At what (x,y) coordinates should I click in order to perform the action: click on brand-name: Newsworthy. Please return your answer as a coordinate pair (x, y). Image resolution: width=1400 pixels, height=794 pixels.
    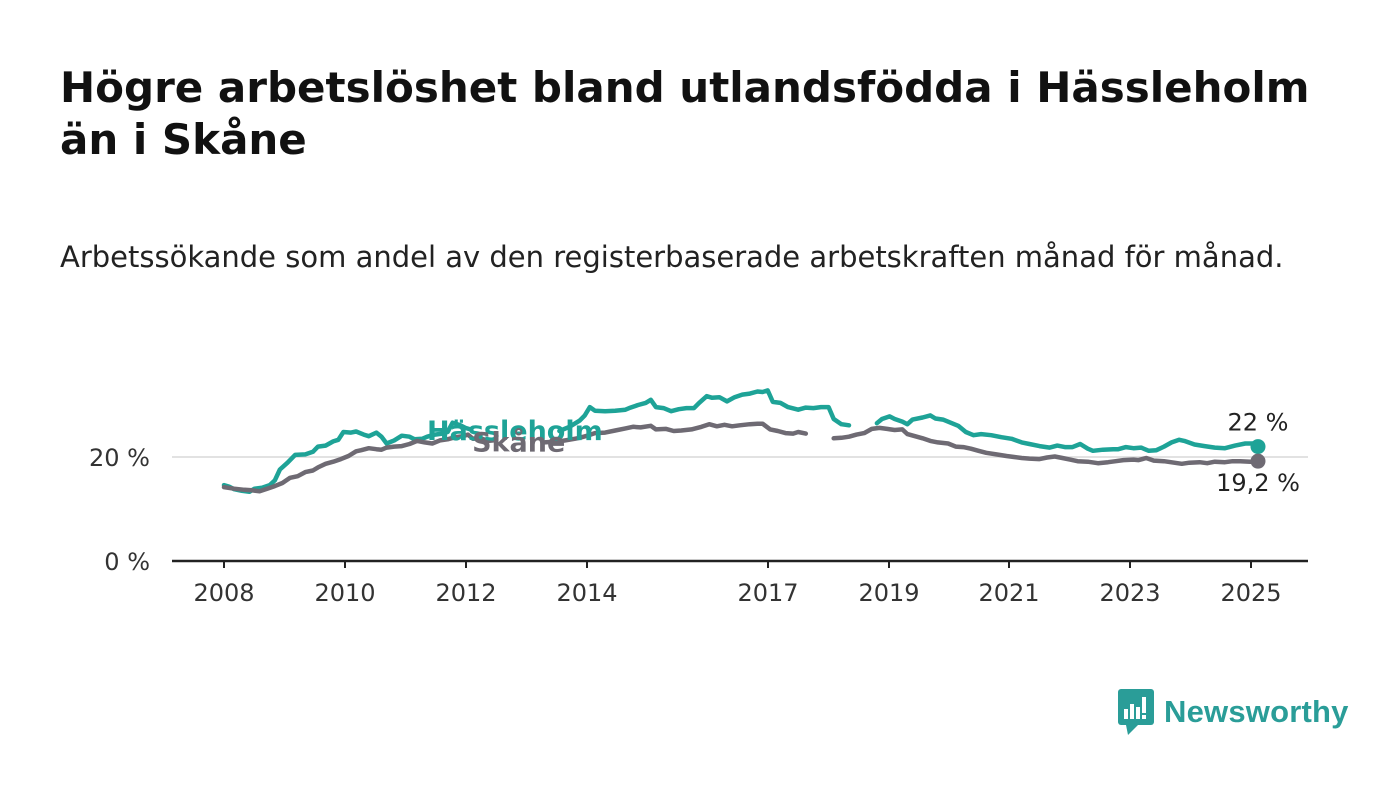
    Looking at the image, I should click on (1256, 711).